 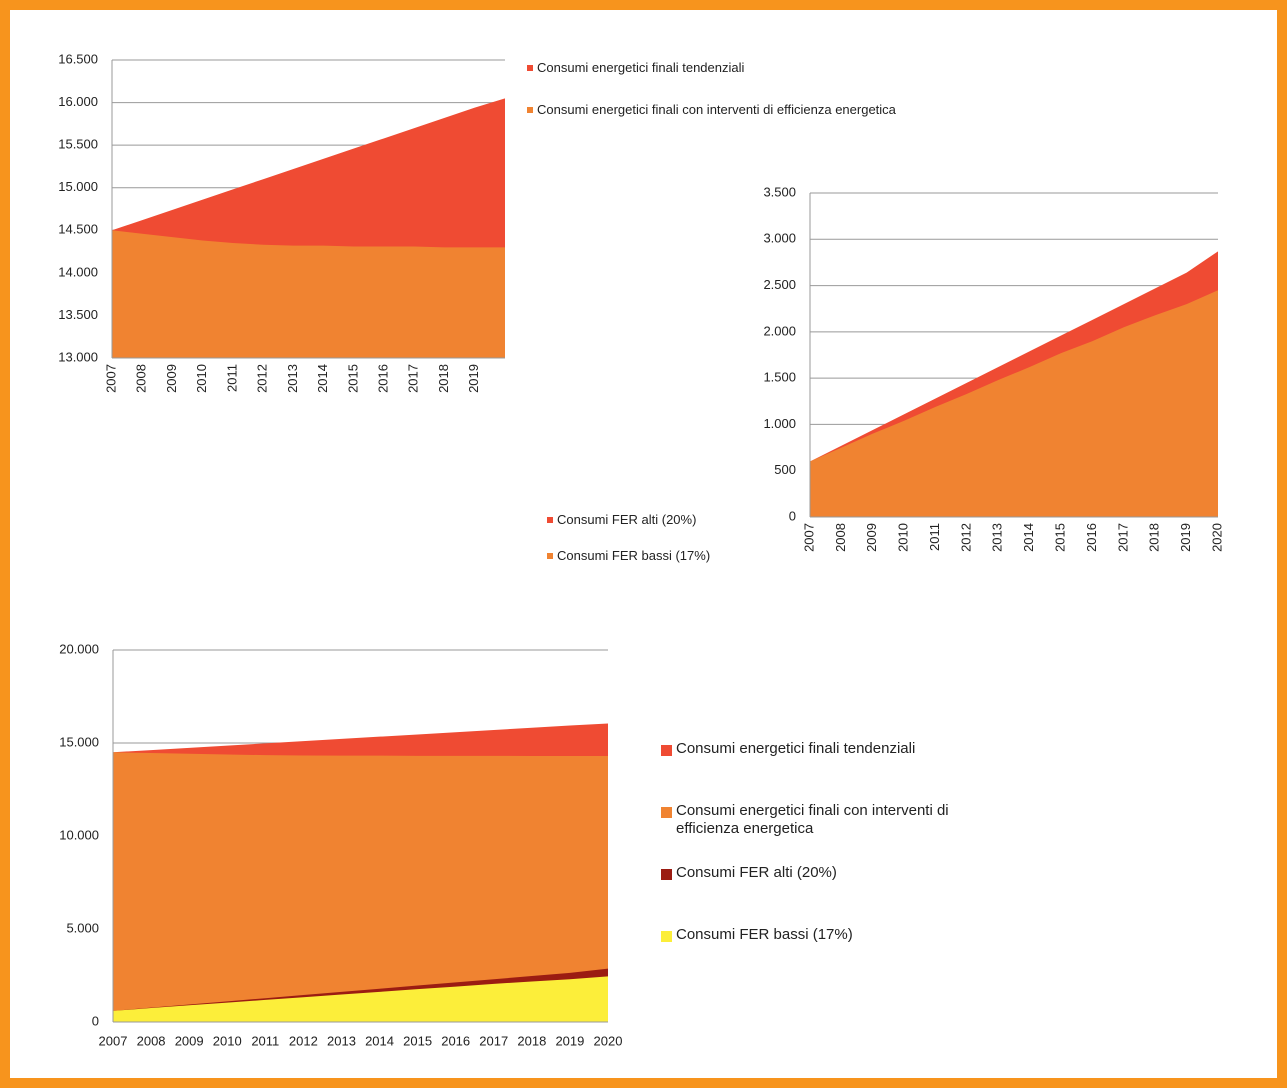 I want to click on y-tick-label: 3.500, so click(x=779, y=191).